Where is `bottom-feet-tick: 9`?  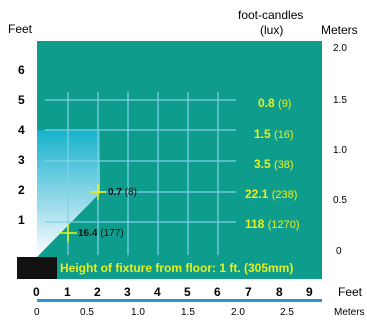
bottom-feet-tick: 9 is located at coordinates (309, 292).